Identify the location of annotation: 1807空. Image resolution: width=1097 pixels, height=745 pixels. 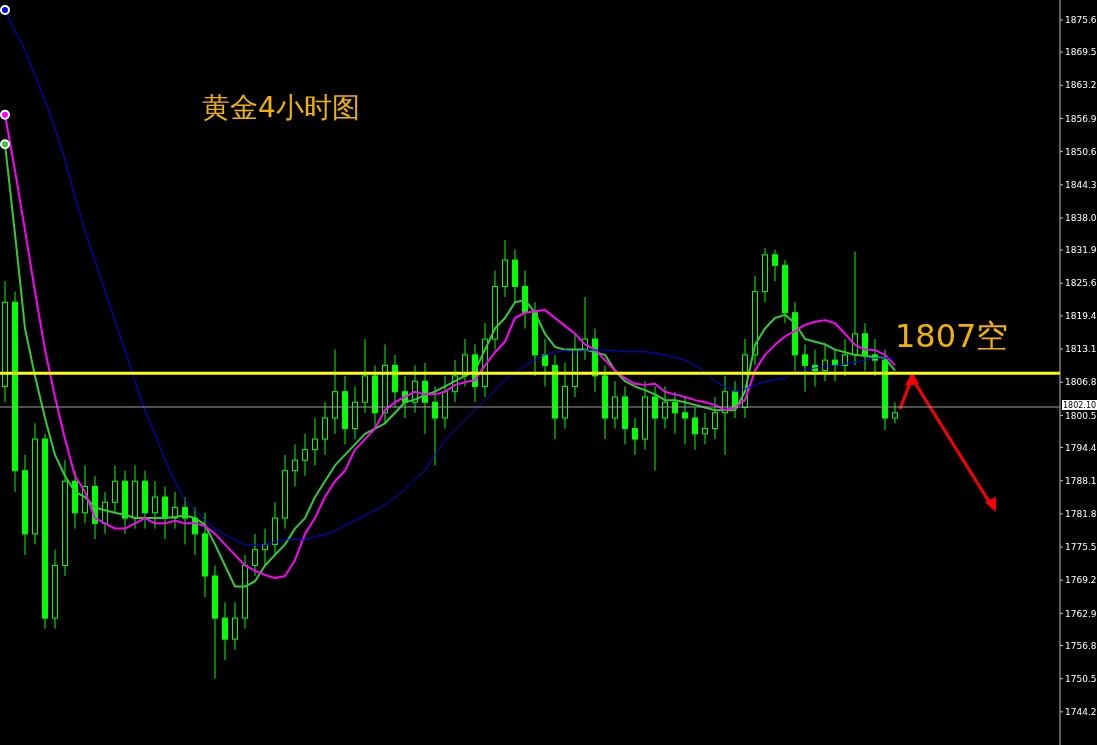
(952, 336).